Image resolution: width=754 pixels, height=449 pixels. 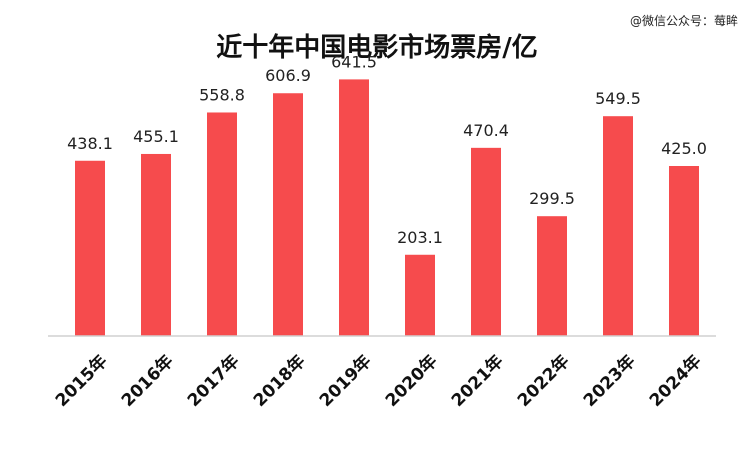 What do you see at coordinates (156, 244) in the screenshot?
I see `bar-2016年` at bounding box center [156, 244].